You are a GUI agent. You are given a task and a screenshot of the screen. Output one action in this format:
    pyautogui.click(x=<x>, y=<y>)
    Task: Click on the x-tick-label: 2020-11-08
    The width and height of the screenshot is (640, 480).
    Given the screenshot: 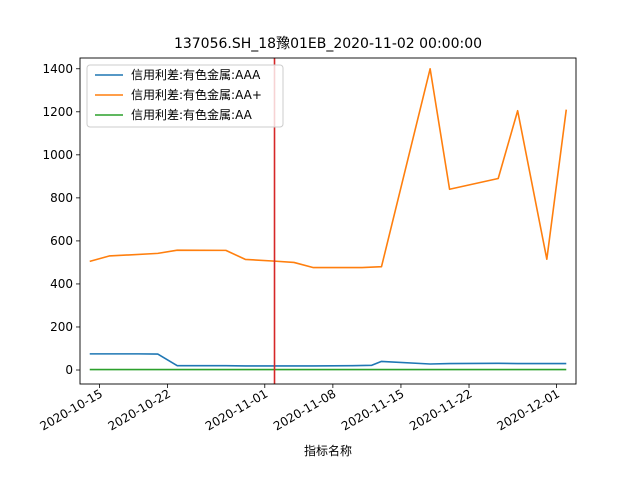 What is the action you would take?
    pyautogui.click(x=304, y=409)
    